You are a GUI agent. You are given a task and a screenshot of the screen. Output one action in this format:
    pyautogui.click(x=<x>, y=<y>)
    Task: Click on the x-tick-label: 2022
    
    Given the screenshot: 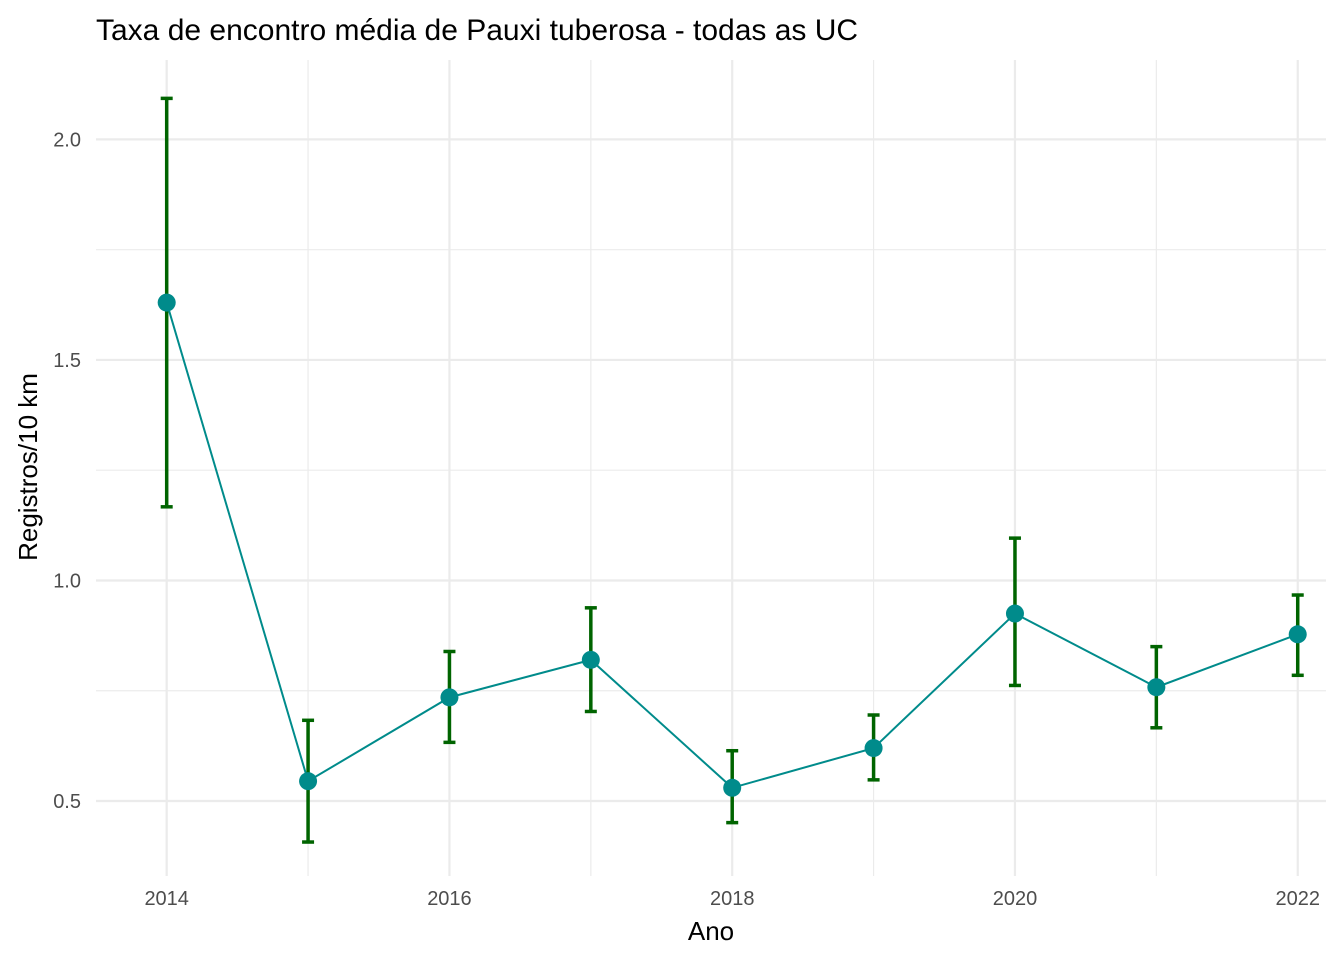 What is the action you would take?
    pyautogui.click(x=1297, y=899)
    